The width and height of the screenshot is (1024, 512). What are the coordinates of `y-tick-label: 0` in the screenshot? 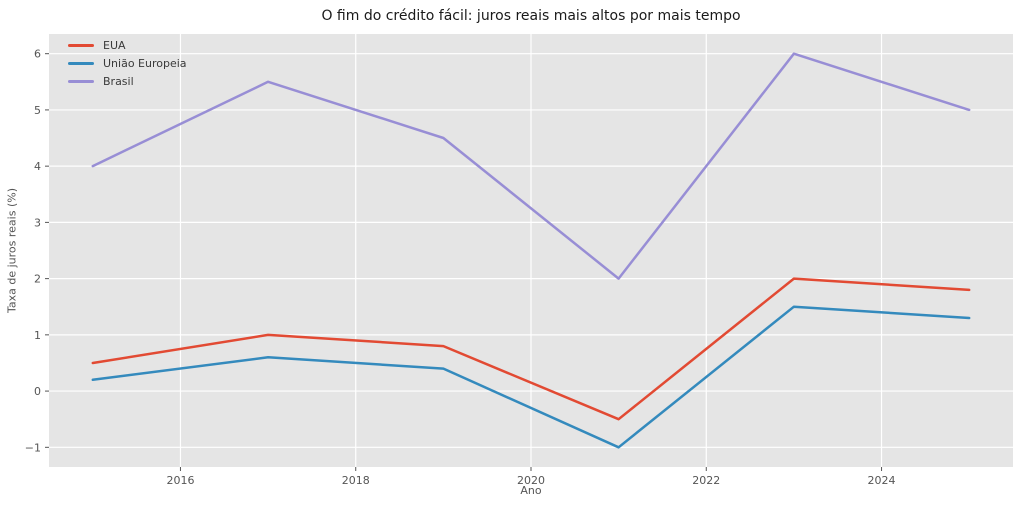 It's located at (37, 391).